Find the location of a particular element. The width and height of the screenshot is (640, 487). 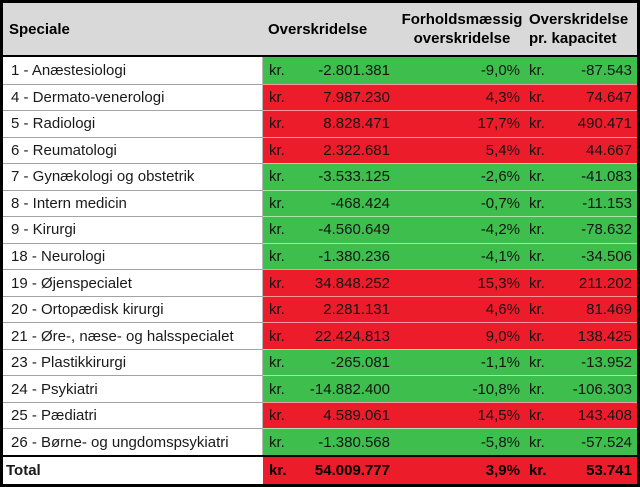

speciale-cell: 20 - Ortopædisk kirurgi is located at coordinates (133, 309).